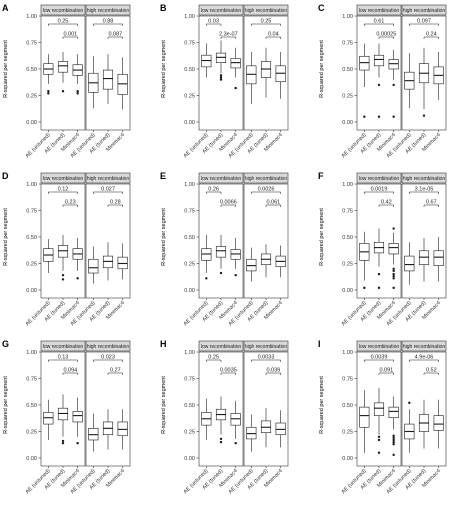 Image resolution: width=474 pixels, height=505 pixels. Describe the element at coordinates (163, 8) in the screenshot. I see `panel-letter: B` at that location.